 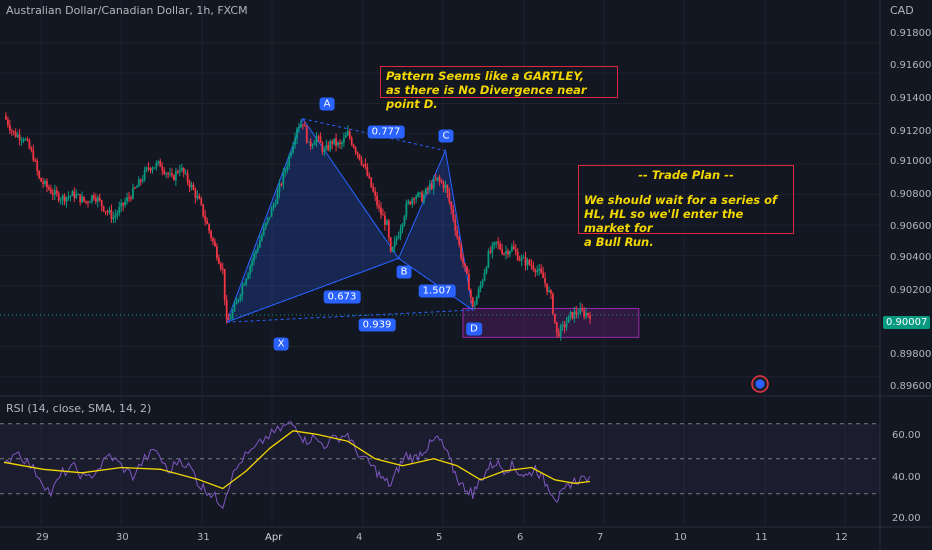 What do you see at coordinates (911, 290) in the screenshot?
I see `price-tick: 0.90200` at bounding box center [911, 290].